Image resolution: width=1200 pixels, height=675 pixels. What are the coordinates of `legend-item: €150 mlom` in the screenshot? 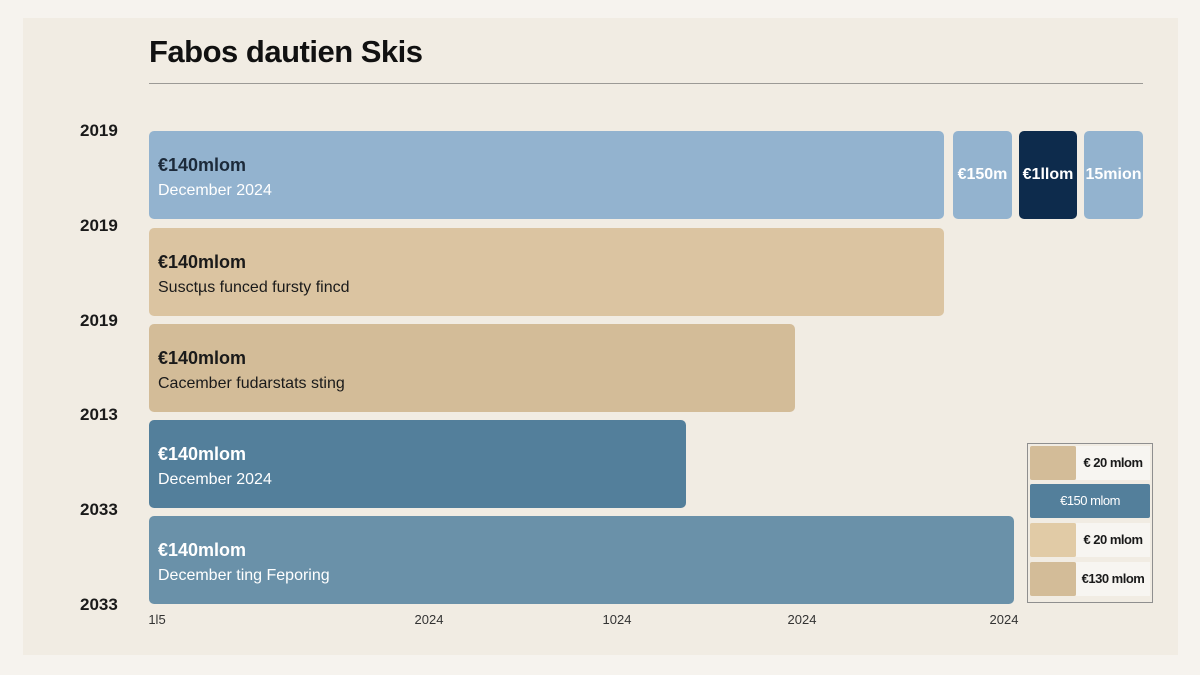 It's located at (1090, 501).